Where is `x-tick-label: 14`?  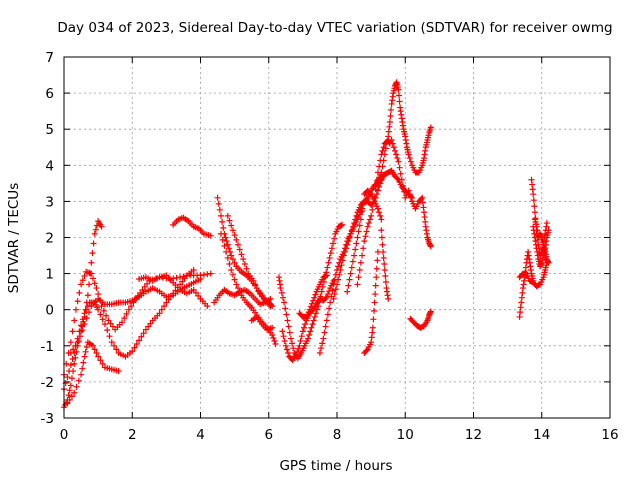
x-tick-label: 14 is located at coordinates (541, 435).